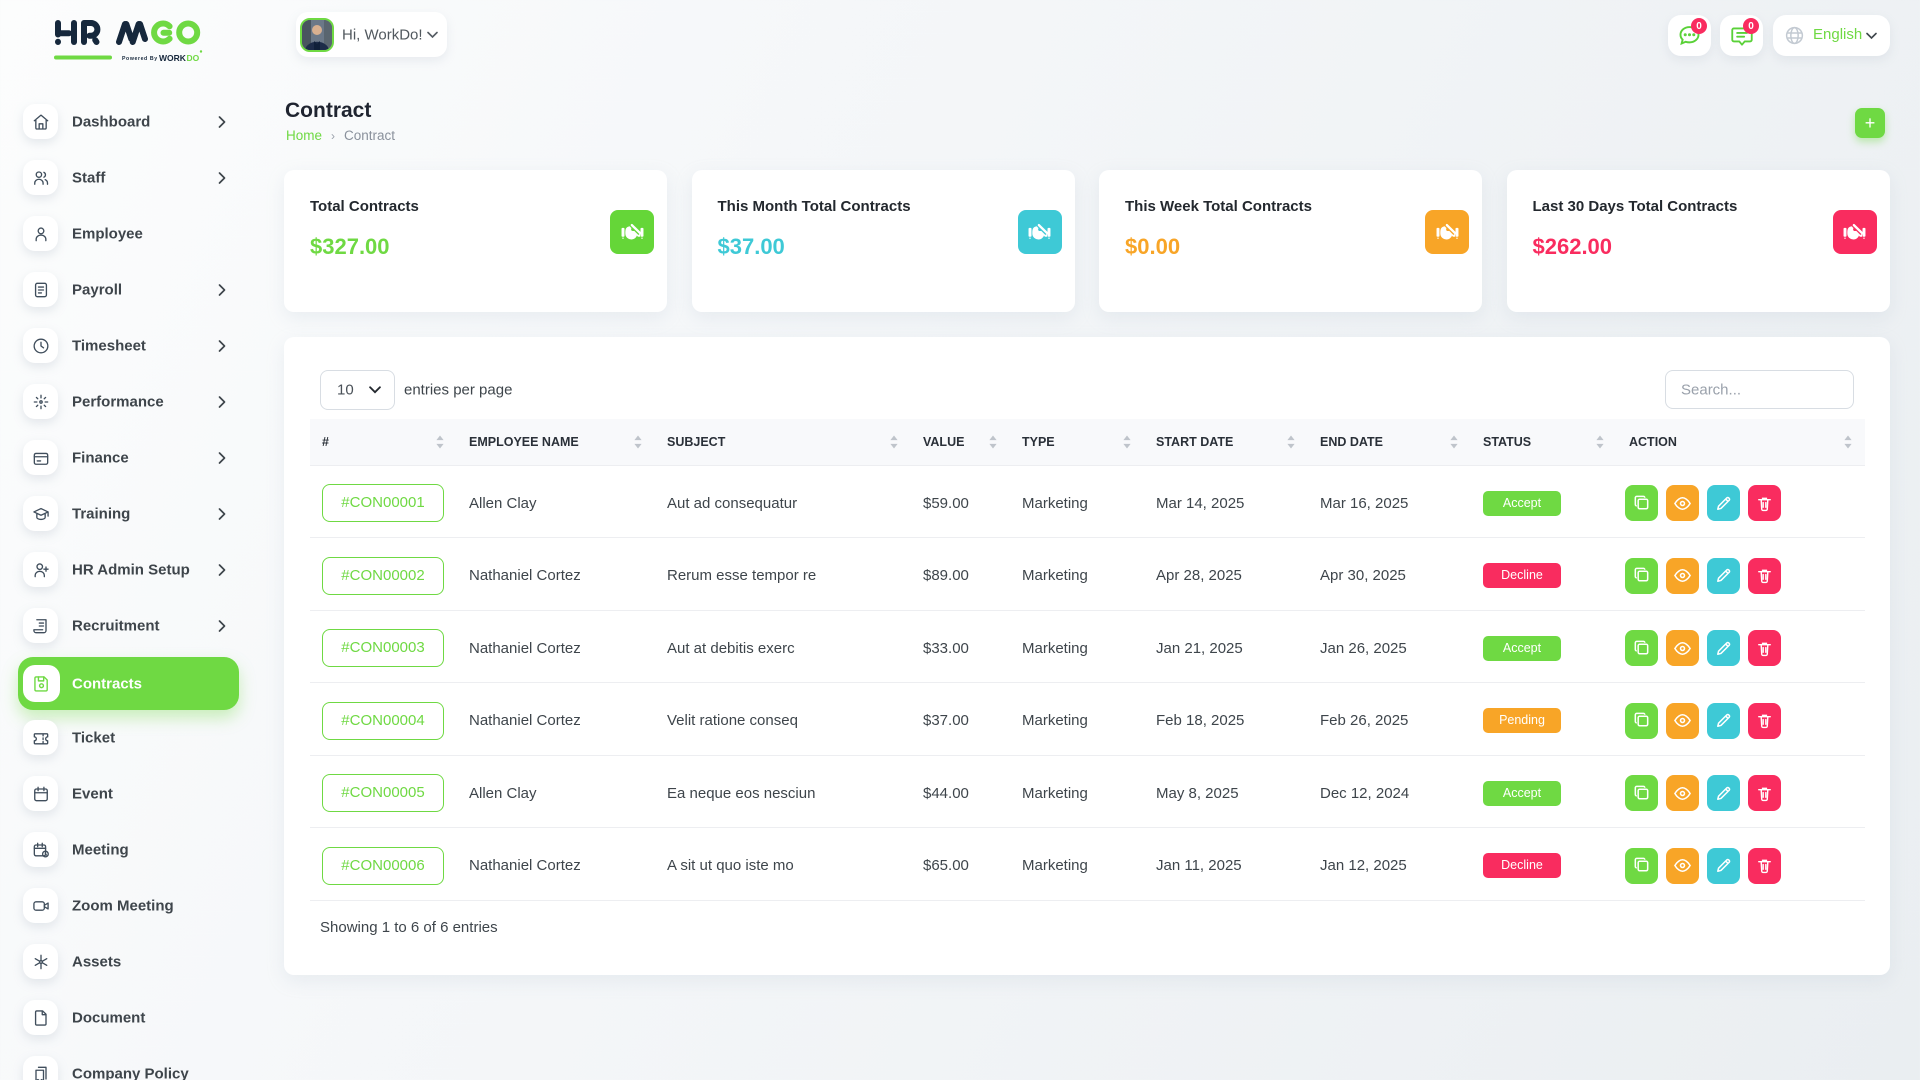 Image resolution: width=1920 pixels, height=1080 pixels. What do you see at coordinates (193, 58) in the screenshot?
I see `svg-text: DO` at bounding box center [193, 58].